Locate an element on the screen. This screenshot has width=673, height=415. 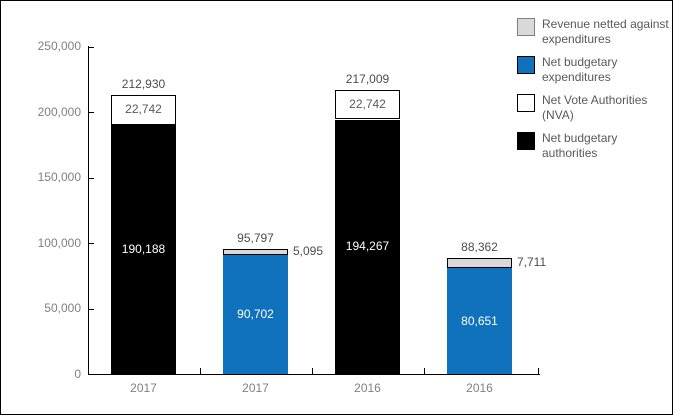
bar-segment-outside-label: 7,711 is located at coordinates (532, 262).